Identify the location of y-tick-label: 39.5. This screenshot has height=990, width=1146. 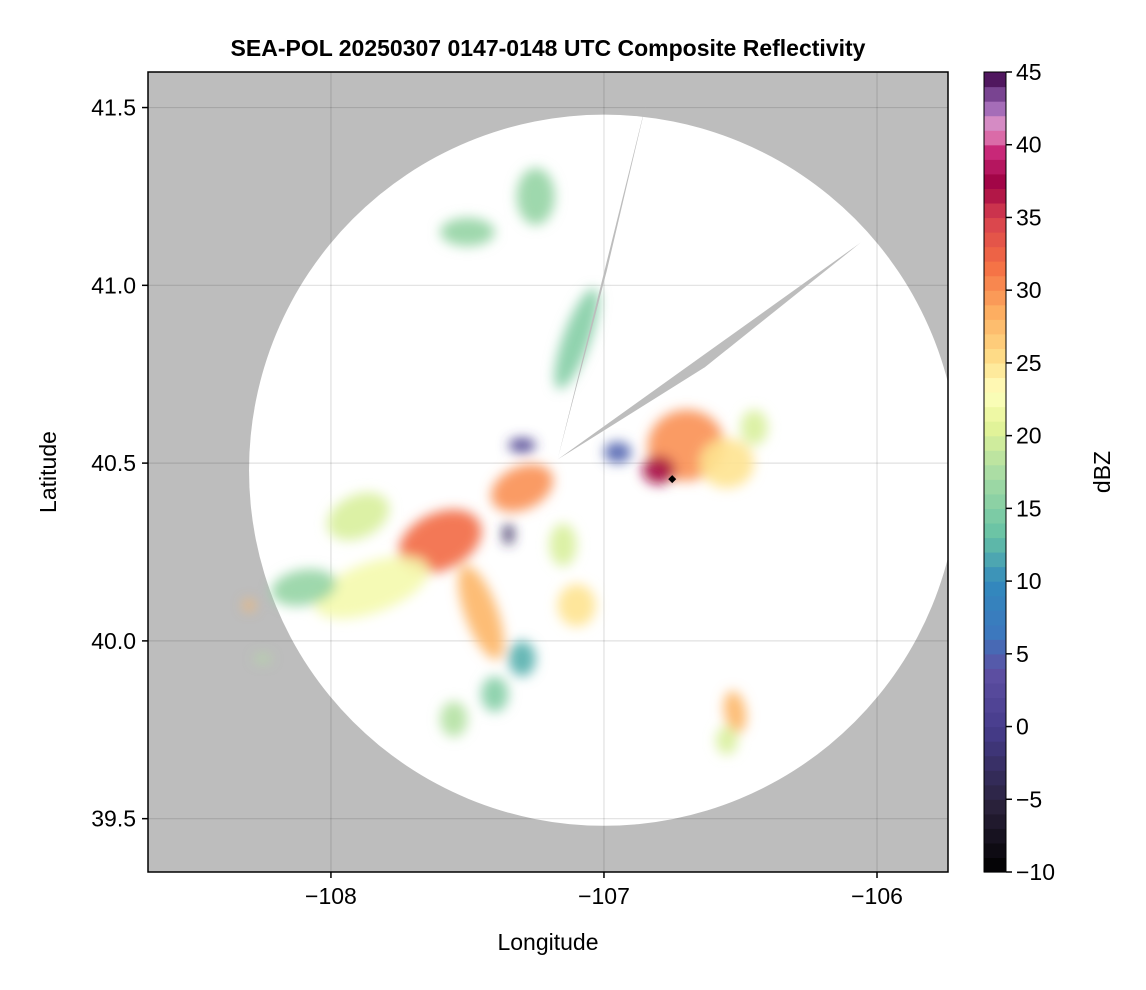
(113, 819).